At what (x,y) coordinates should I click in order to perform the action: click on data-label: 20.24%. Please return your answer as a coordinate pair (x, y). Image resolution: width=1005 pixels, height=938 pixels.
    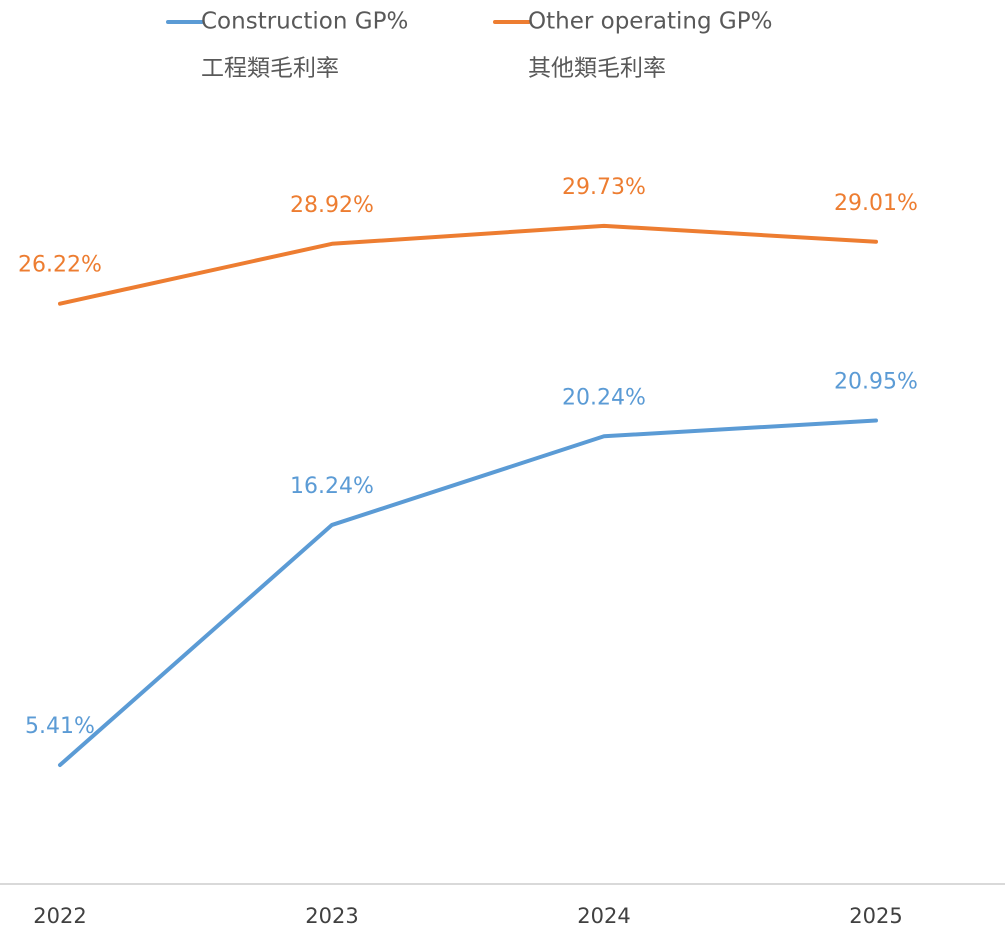
    Looking at the image, I should click on (604, 397).